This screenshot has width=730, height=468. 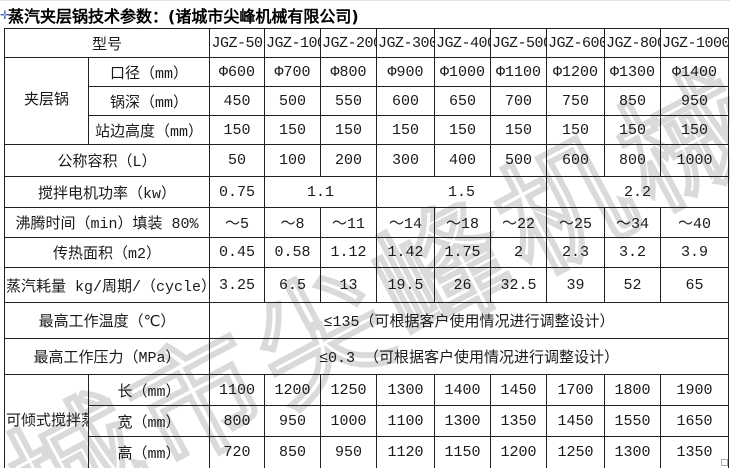 What do you see at coordinates (349, 72) in the screenshot?
I see `cell: Φ800` at bounding box center [349, 72].